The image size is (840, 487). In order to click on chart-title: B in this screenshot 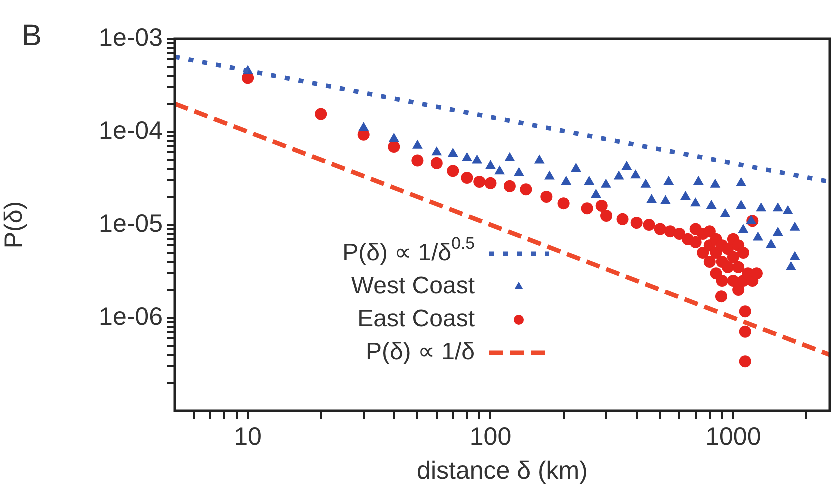, I will do `click(32, 35)`.